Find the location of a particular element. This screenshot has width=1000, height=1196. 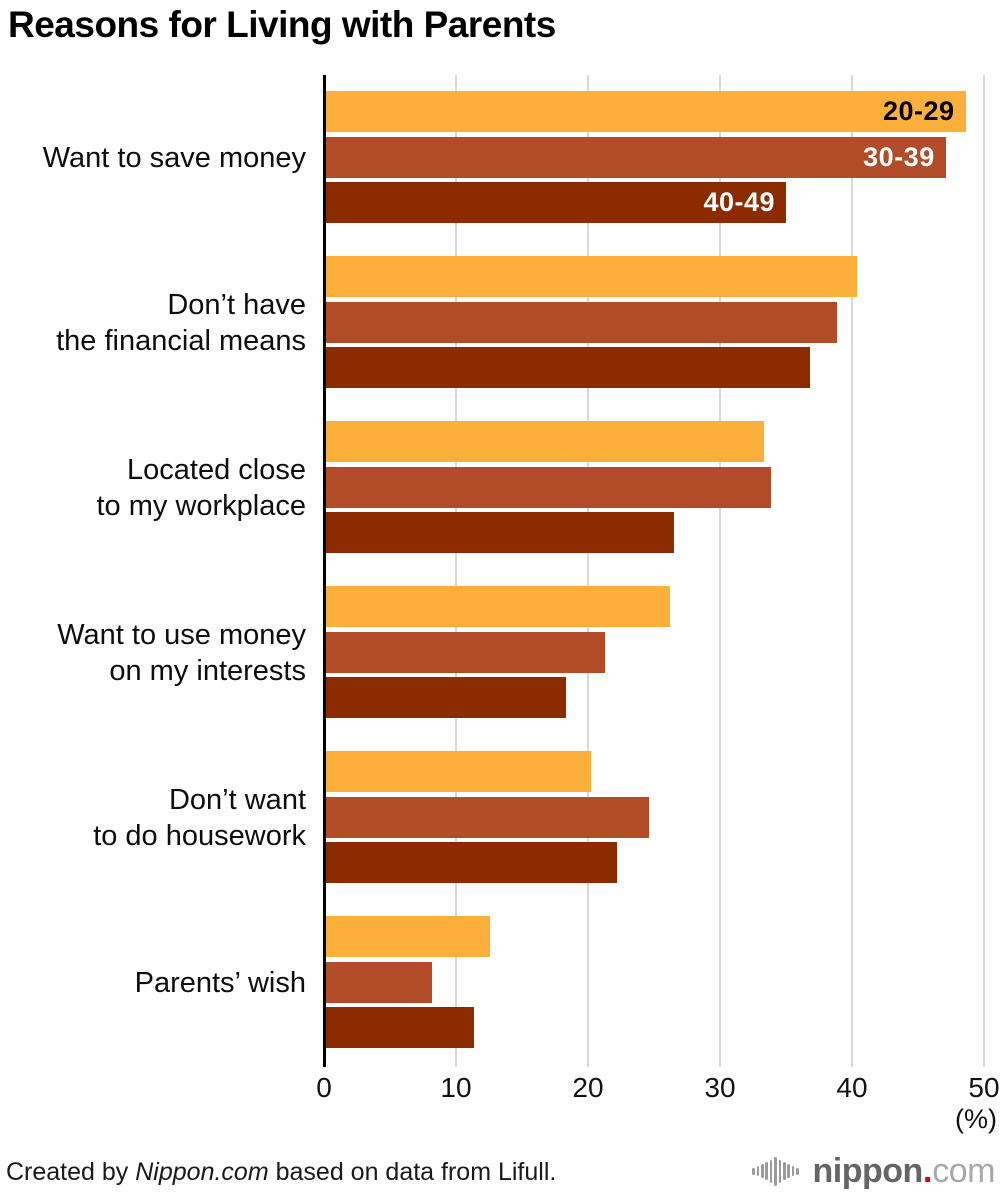

bar-40-49-cat1: 40-49 is located at coordinates (555, 202).